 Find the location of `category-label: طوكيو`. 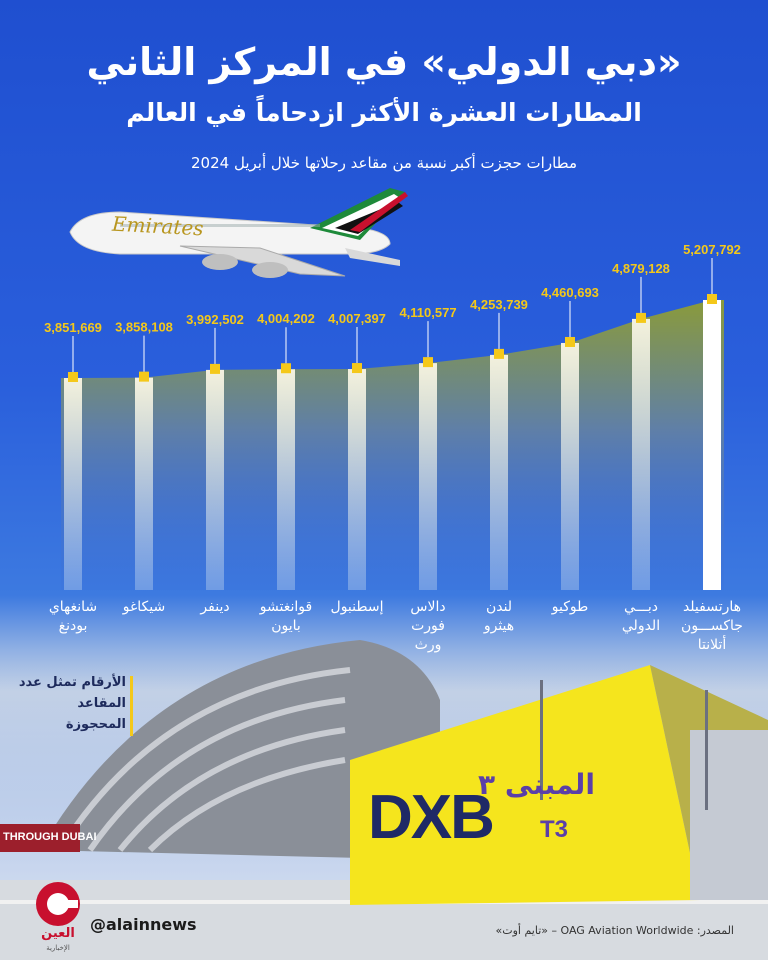

category-label: طوكيو is located at coordinates (570, 607).